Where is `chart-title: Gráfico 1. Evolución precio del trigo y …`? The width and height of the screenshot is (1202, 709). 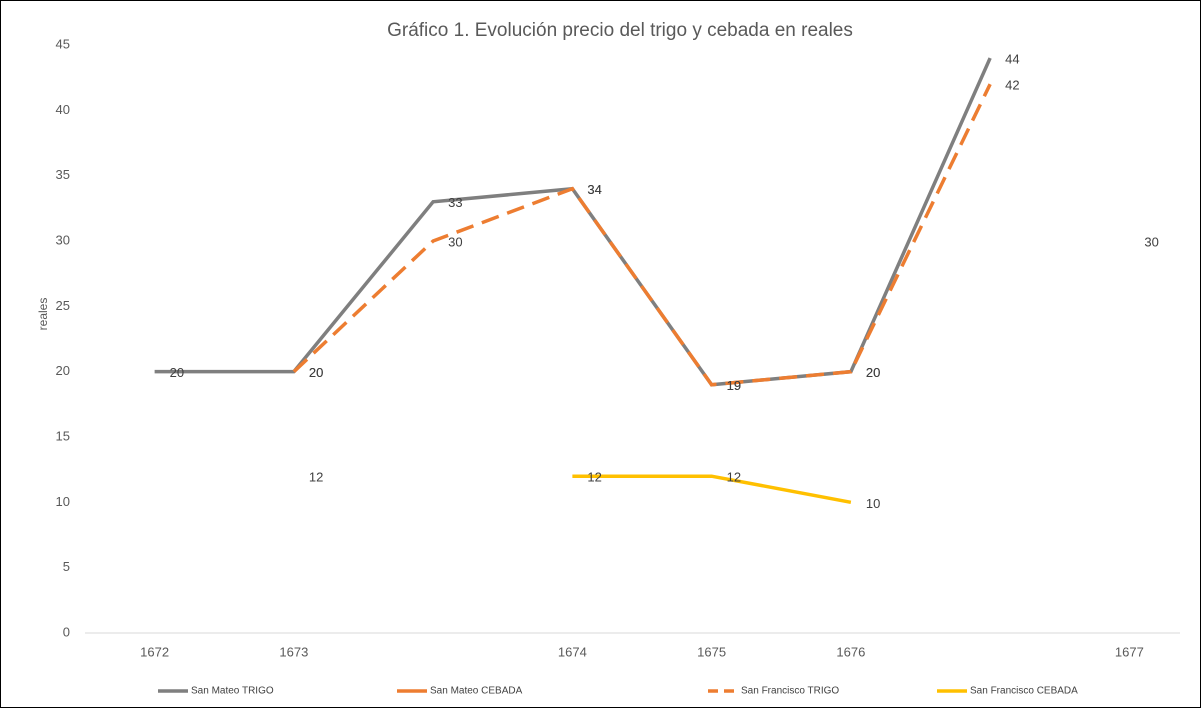 chart-title: Gráfico 1. Evolución precio del trigo y … is located at coordinates (620, 30).